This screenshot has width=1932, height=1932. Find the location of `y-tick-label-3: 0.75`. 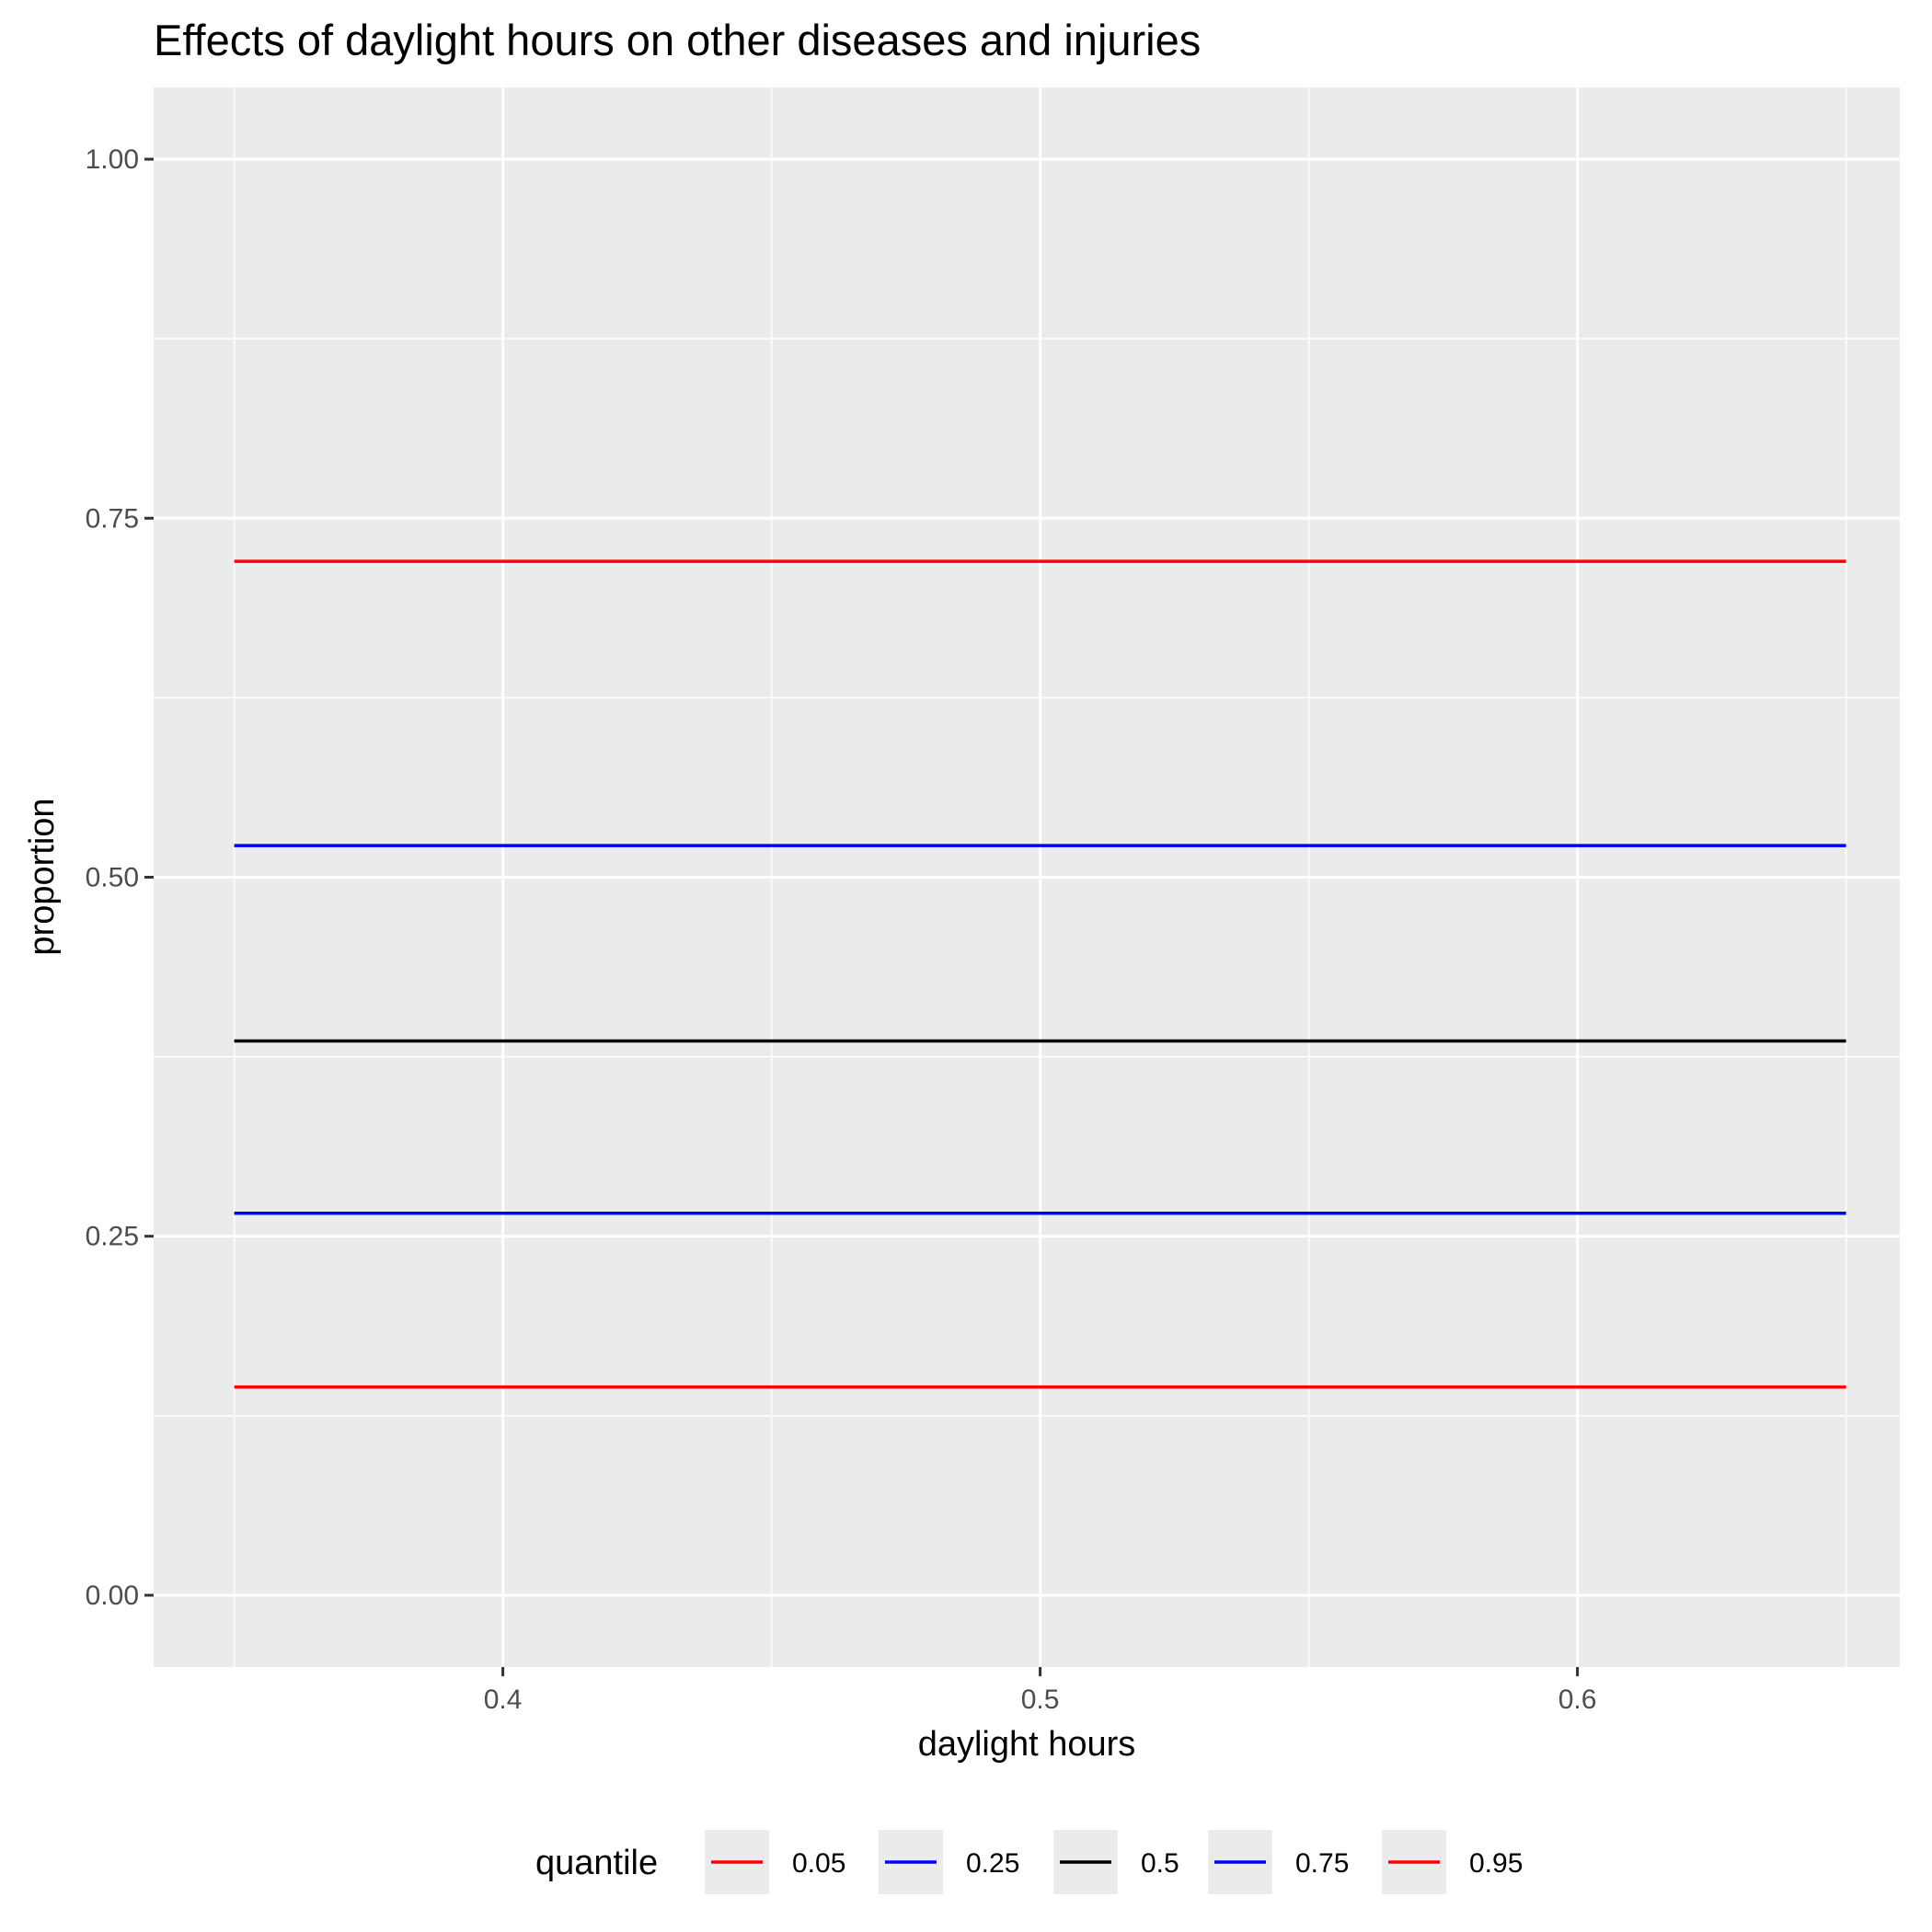

y-tick-label-3: 0.75 is located at coordinates (112, 518).